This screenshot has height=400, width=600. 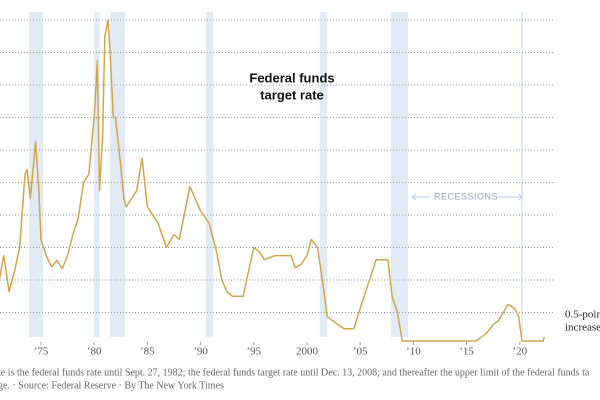 What do you see at coordinates (466, 352) in the screenshot?
I see `x-tick-label: ’15` at bounding box center [466, 352].